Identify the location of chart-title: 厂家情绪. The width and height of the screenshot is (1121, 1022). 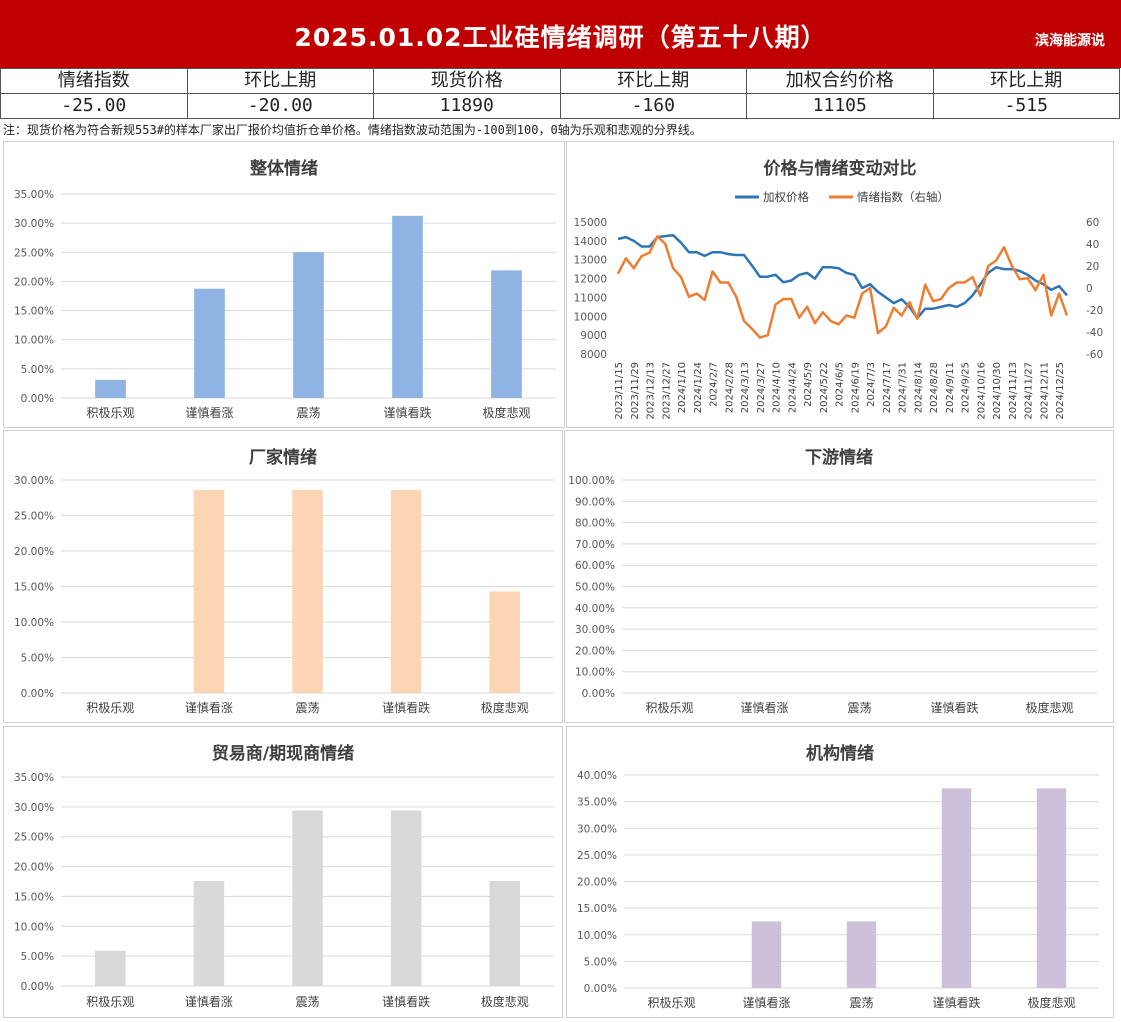
(283, 458).